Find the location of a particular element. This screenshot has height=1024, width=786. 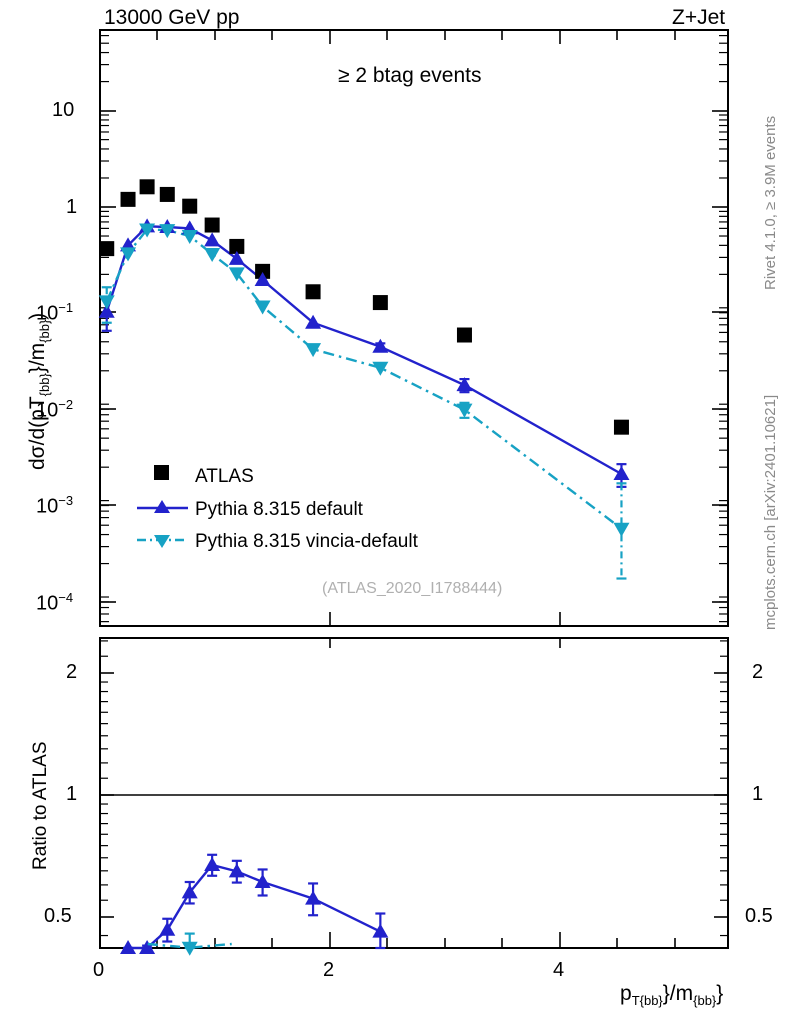

legend-label-pythia-vincia: Pythia 8.315 vincia-default is located at coordinates (306, 541).